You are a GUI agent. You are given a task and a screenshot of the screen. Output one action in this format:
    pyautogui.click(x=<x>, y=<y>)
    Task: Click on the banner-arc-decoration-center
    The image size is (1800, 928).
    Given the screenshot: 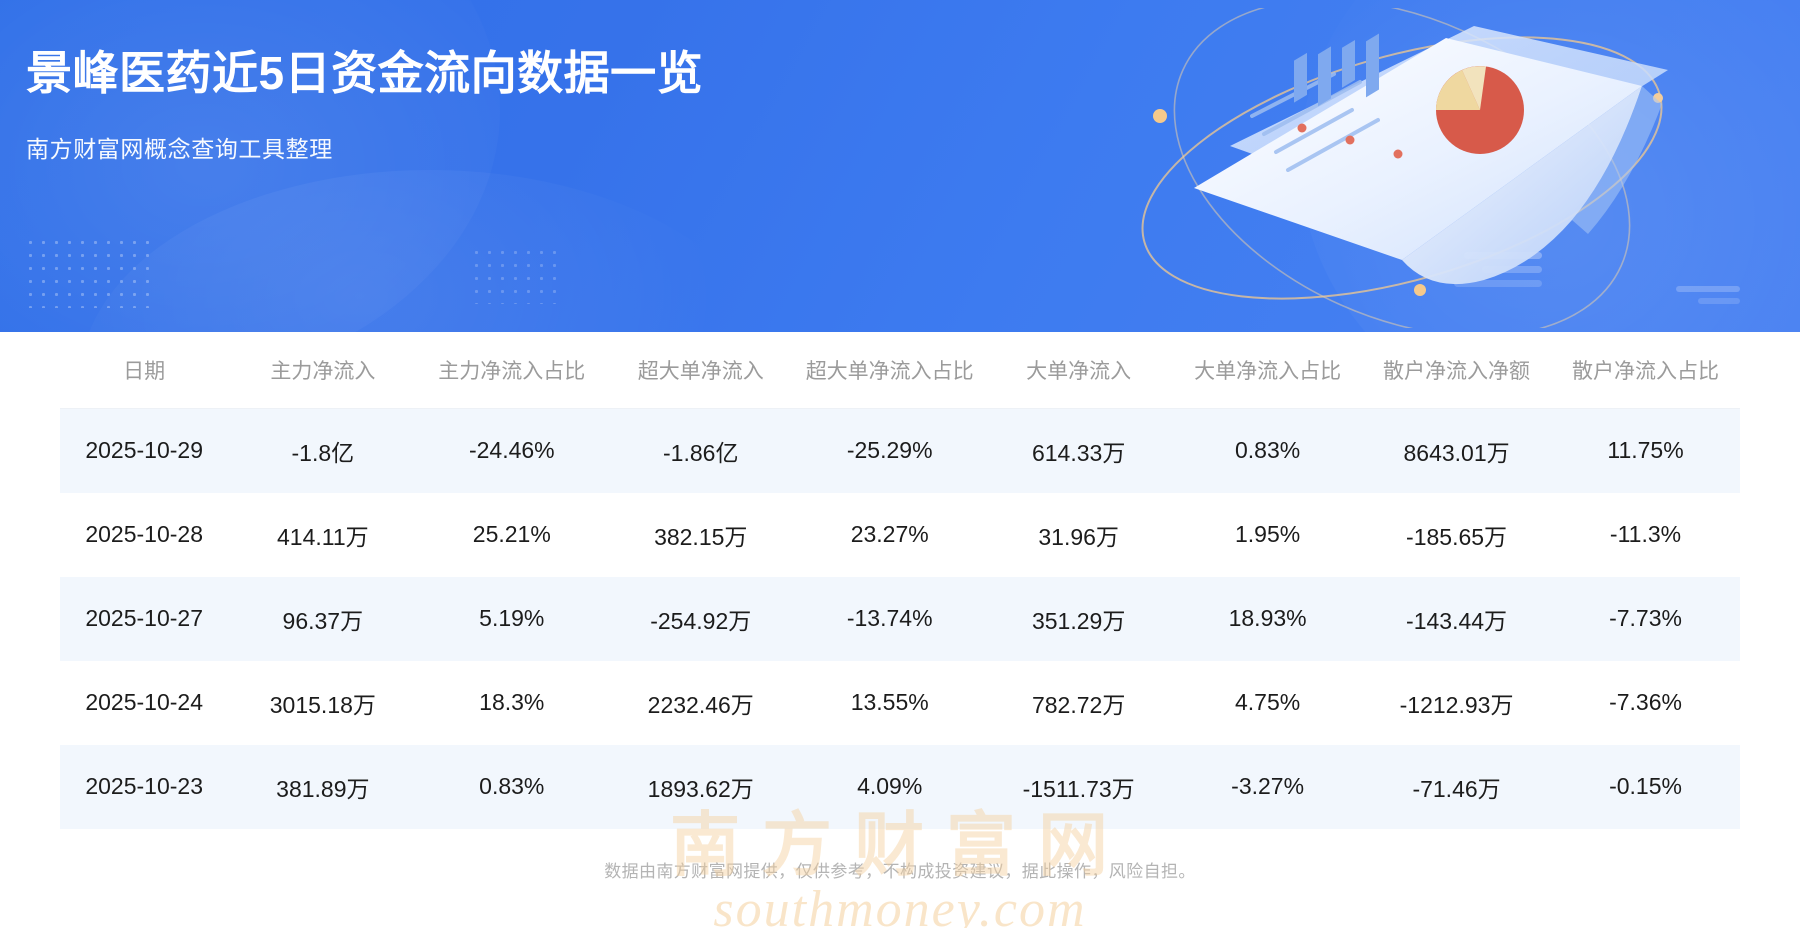 What is the action you would take?
    pyautogui.click(x=430, y=251)
    